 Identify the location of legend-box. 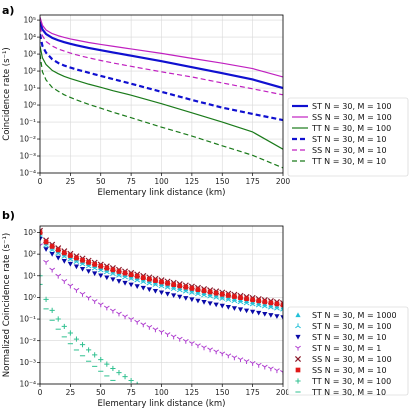
(348, 351).